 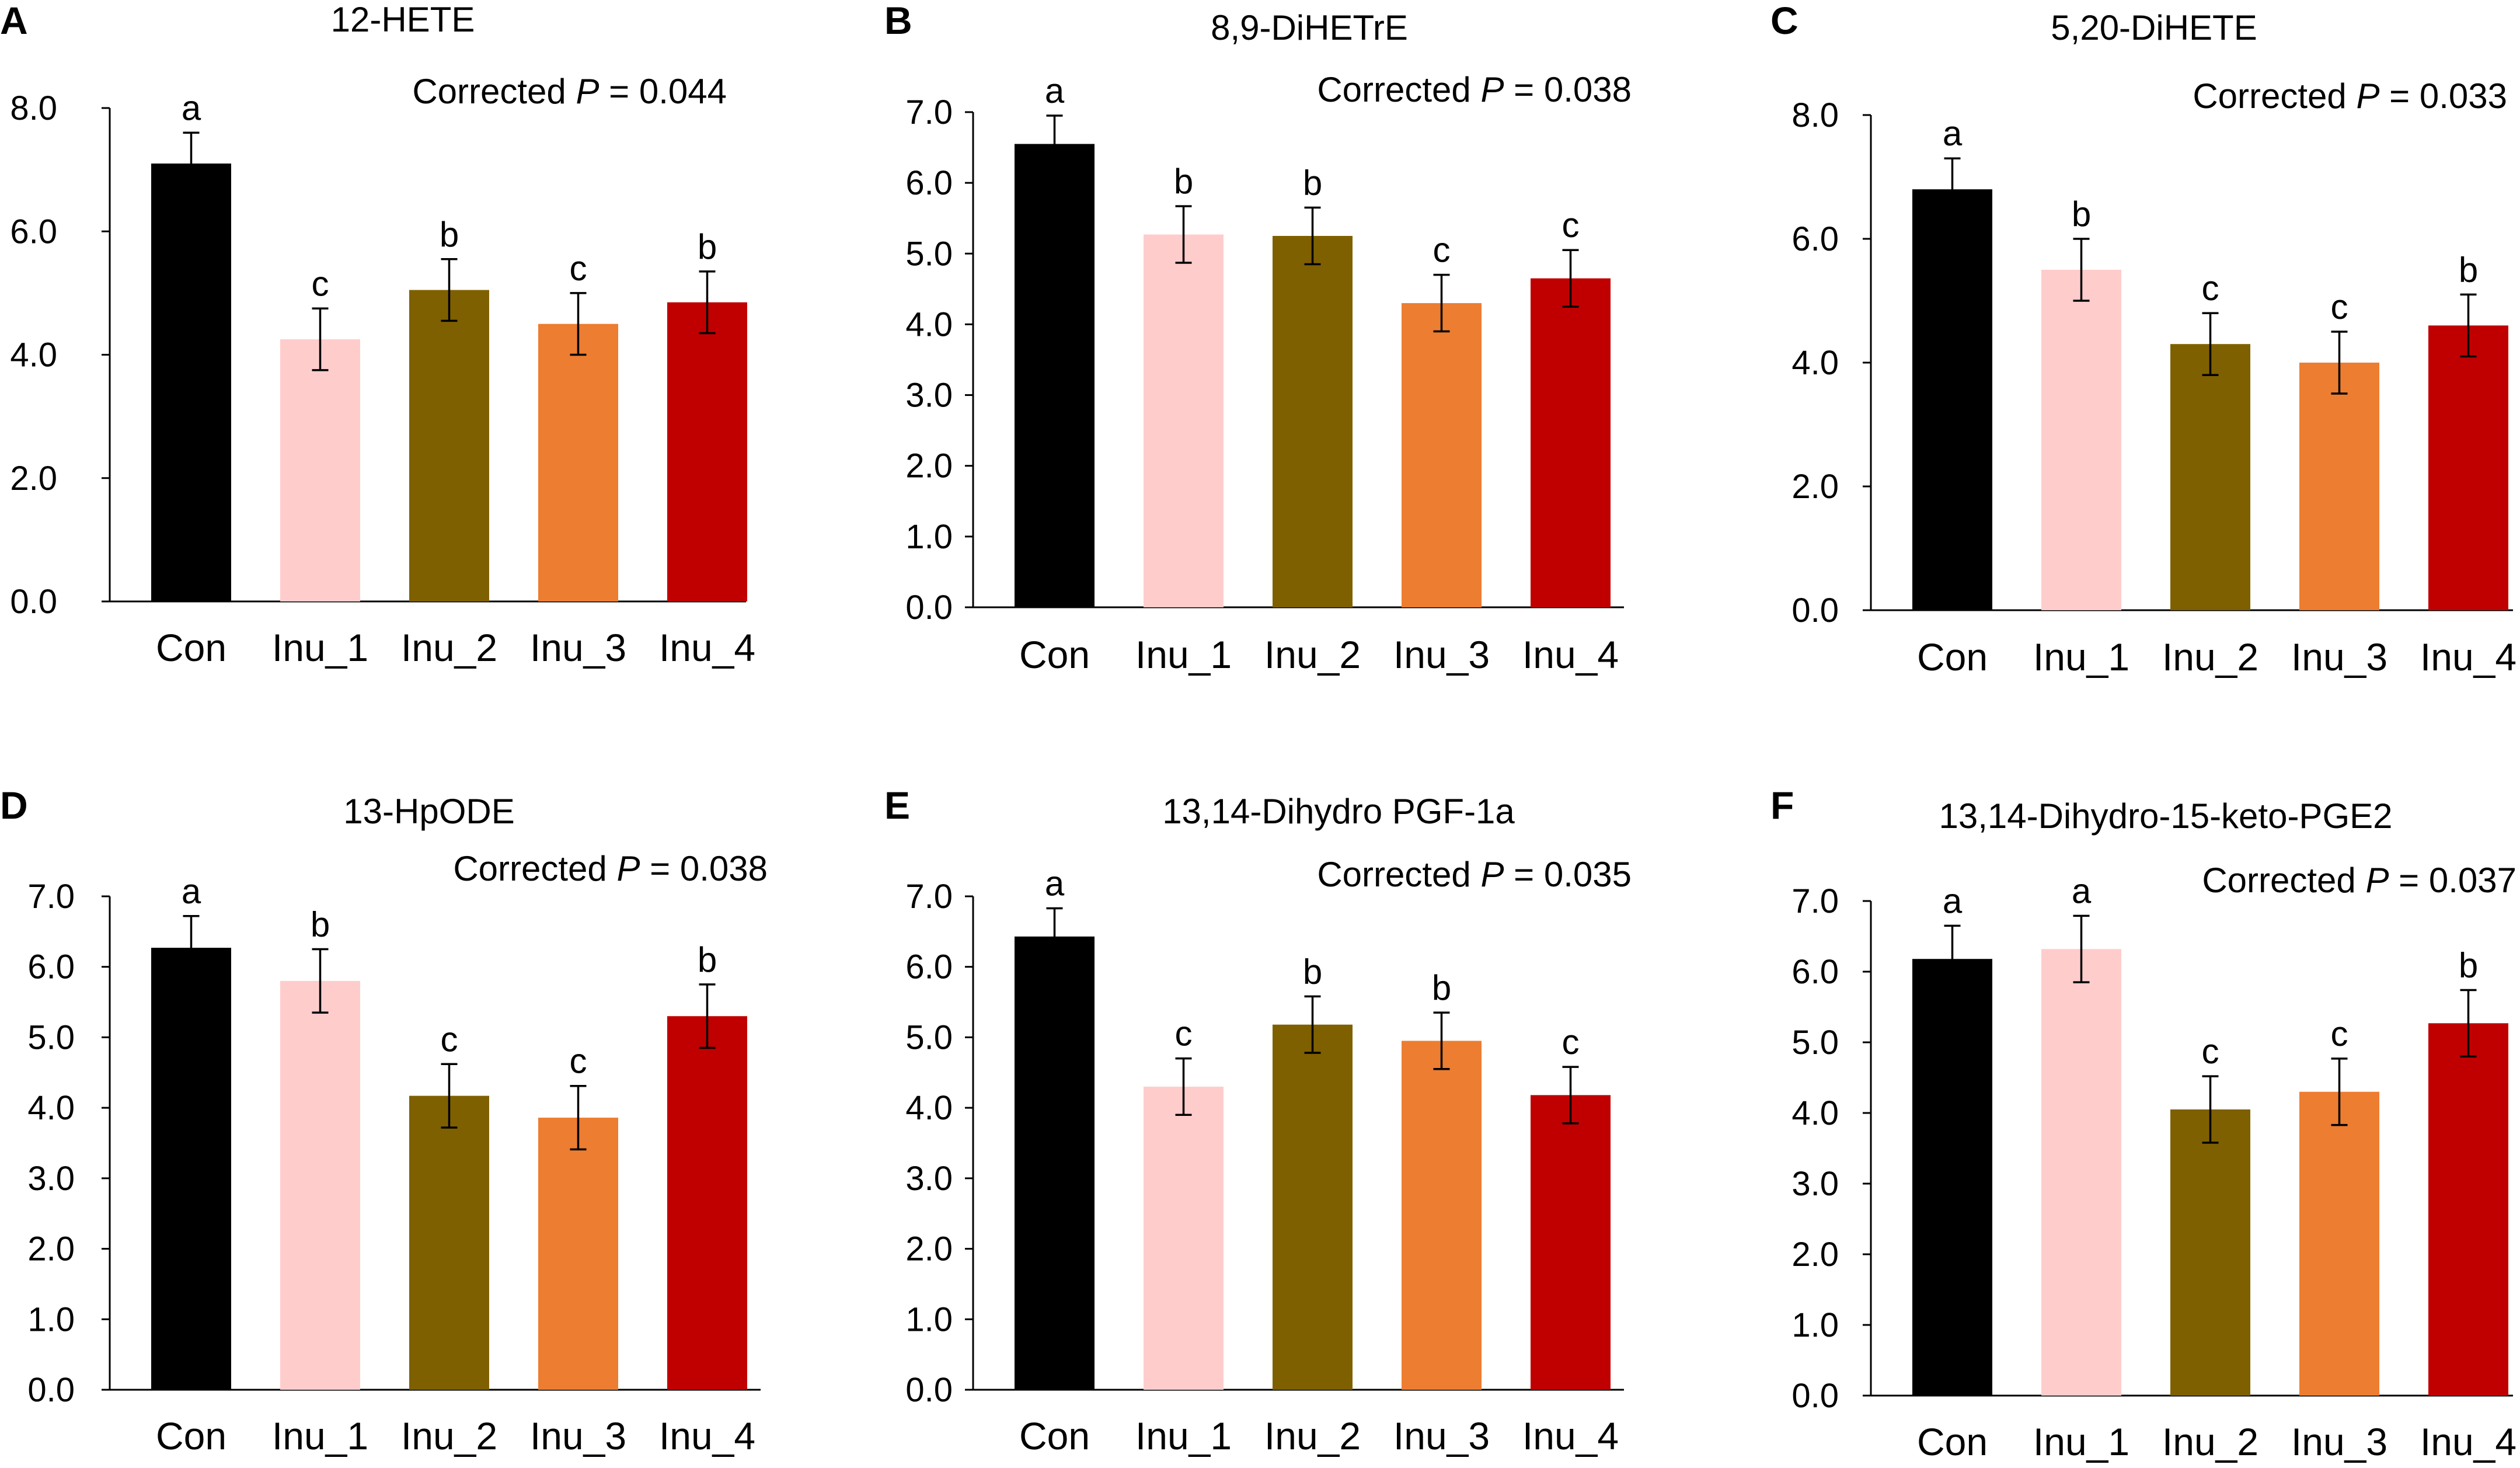 What do you see at coordinates (1784, 21) in the screenshot?
I see `panel-letter: C` at bounding box center [1784, 21].